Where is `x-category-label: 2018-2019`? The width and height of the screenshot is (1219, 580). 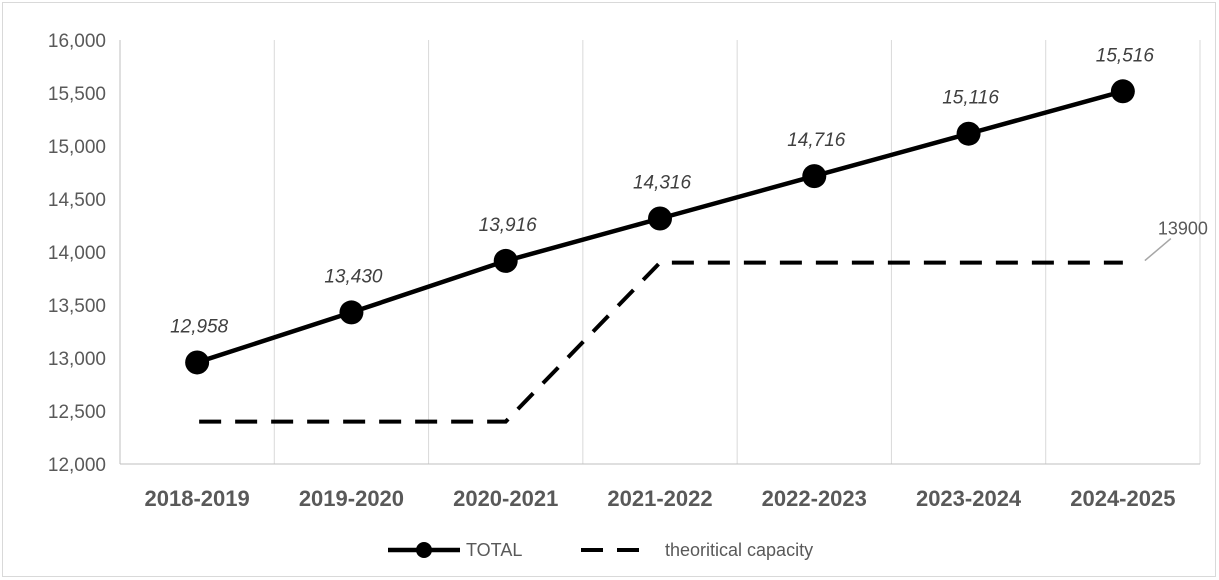 x-category-label: 2018-2019 is located at coordinates (197, 498).